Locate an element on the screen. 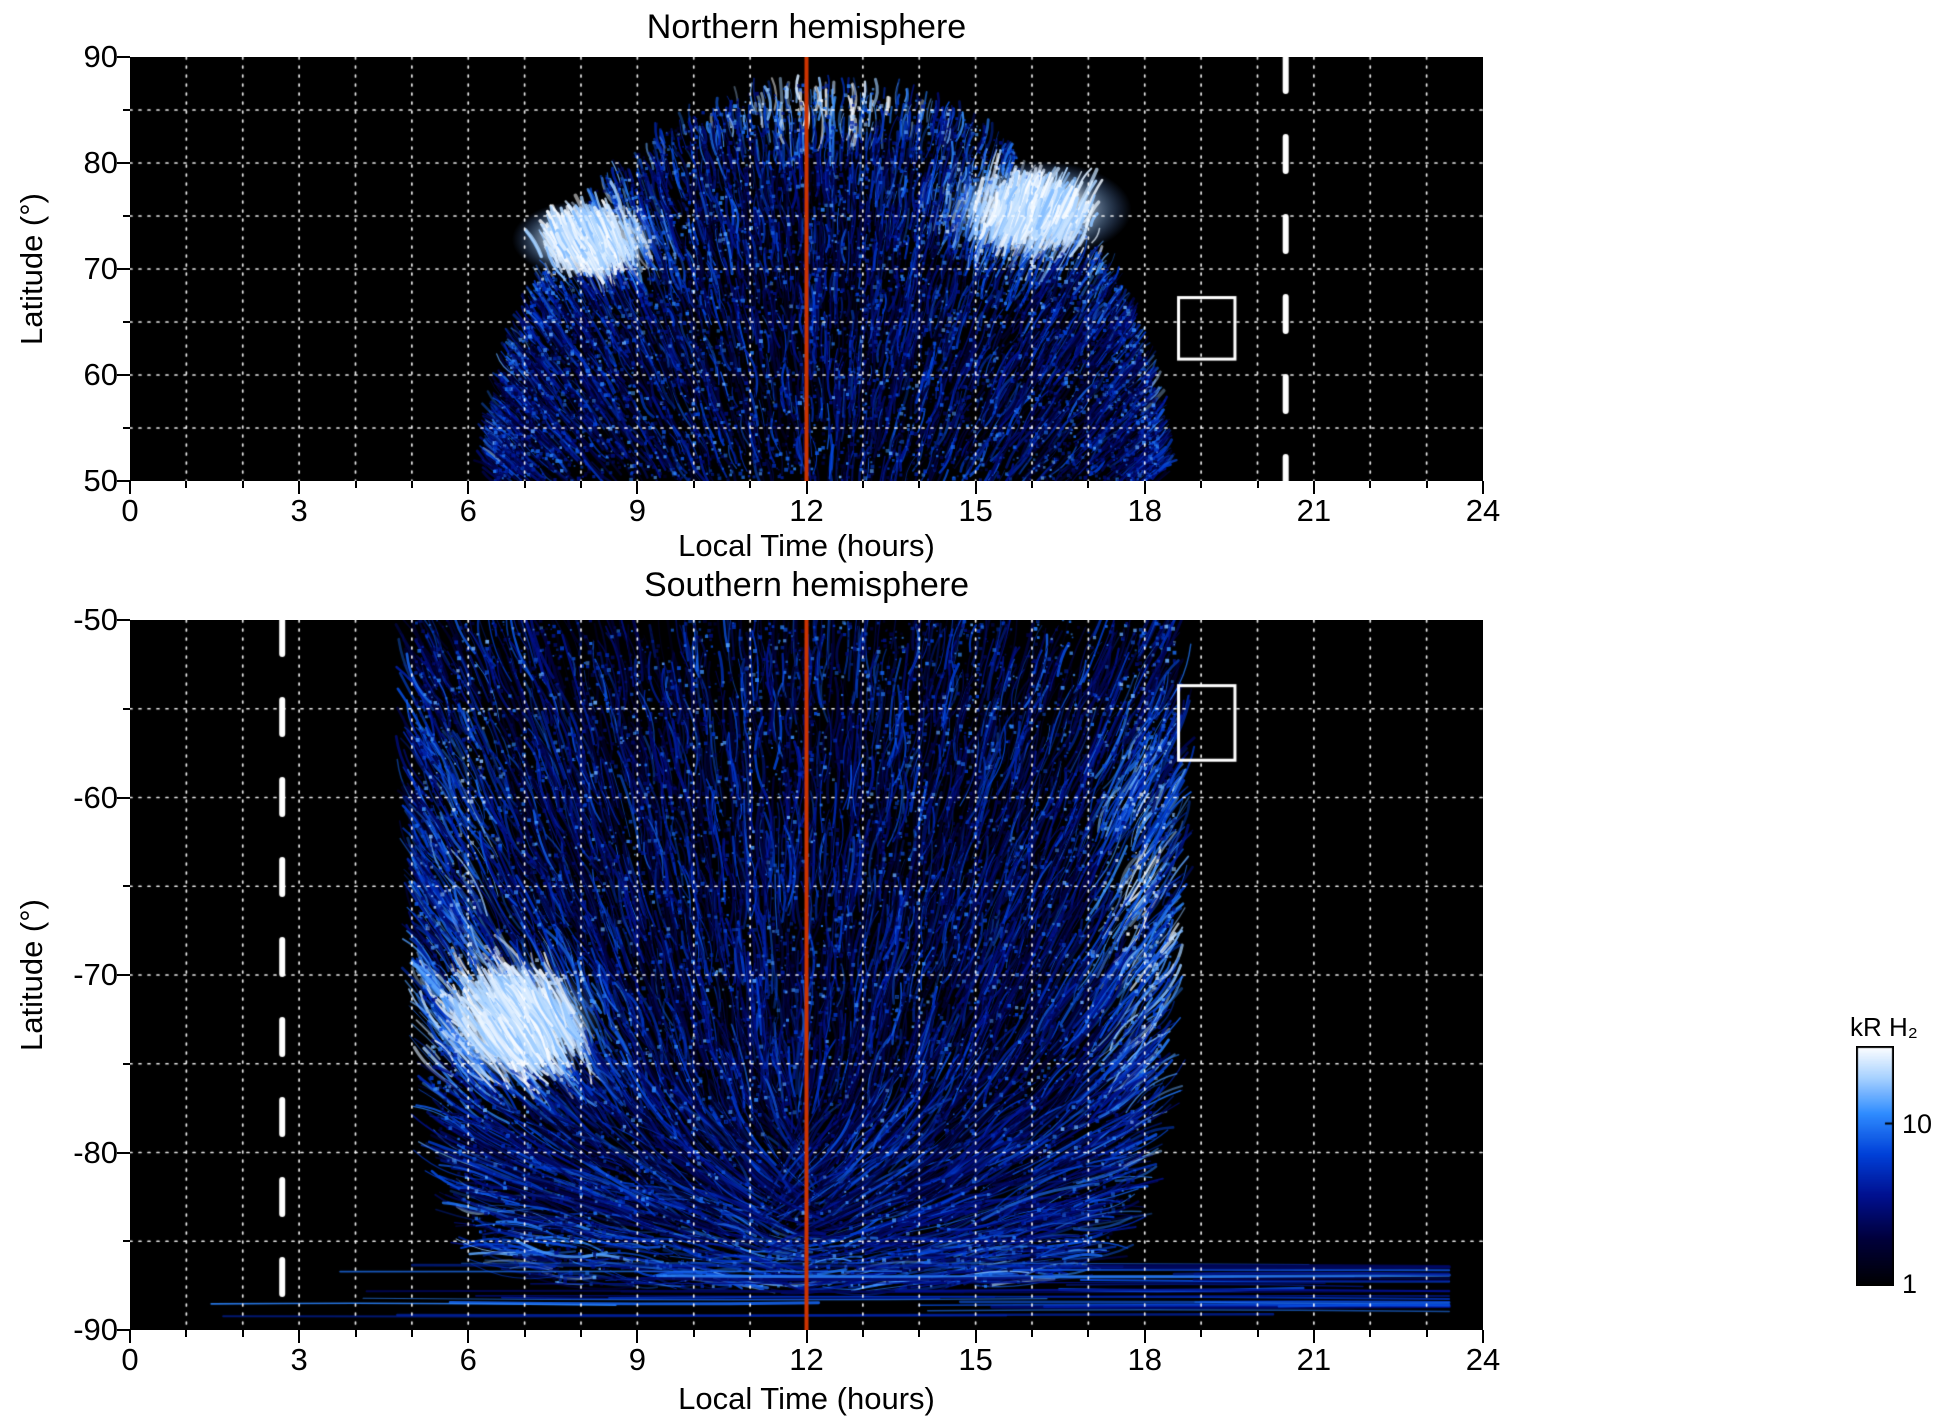  south-x-axis-label: Local Time (hours) is located at coordinates (806, 1398).